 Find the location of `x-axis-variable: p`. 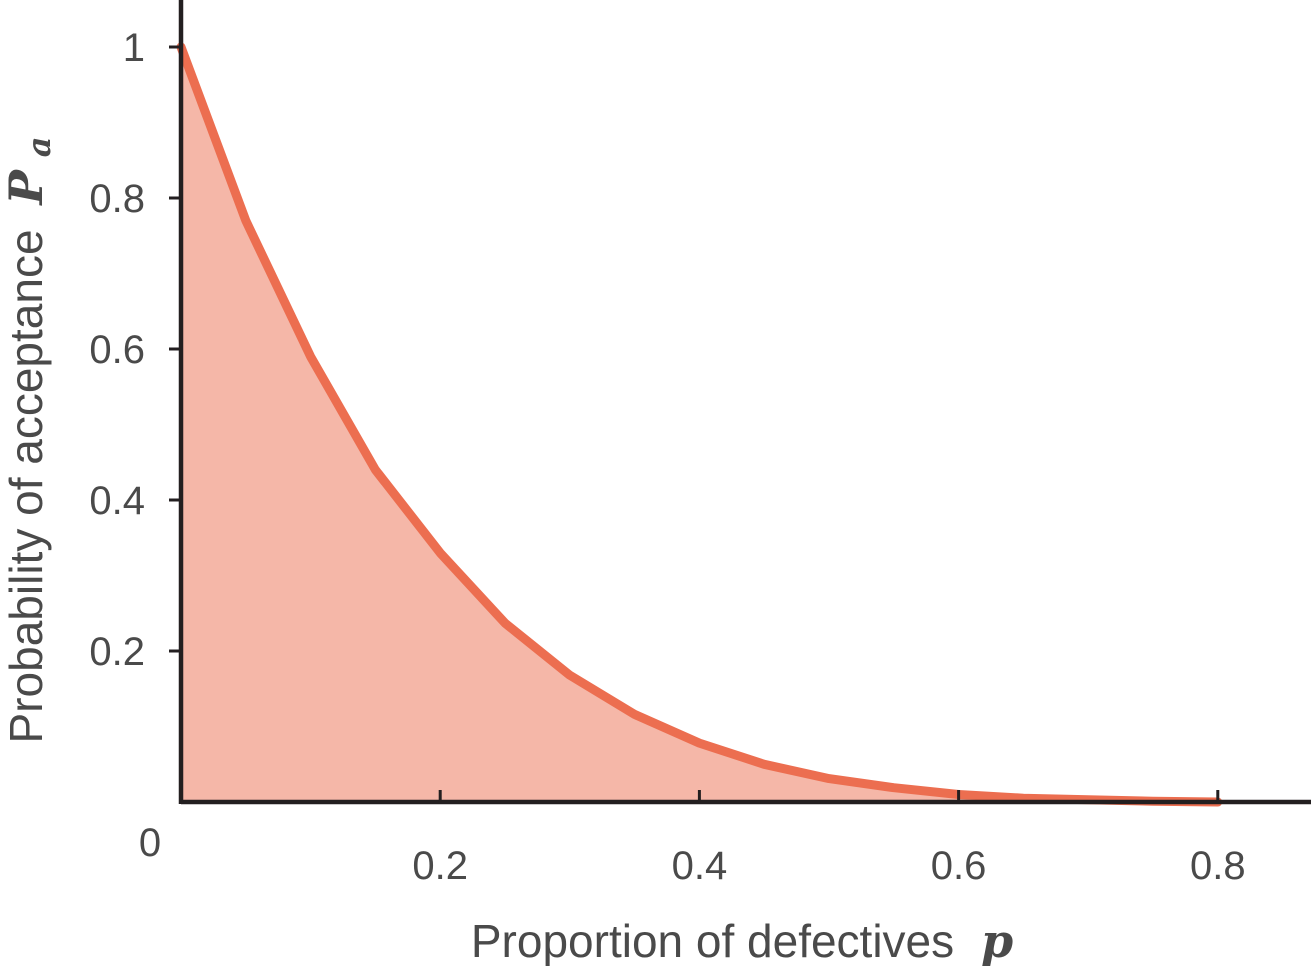

x-axis-variable: p is located at coordinates (997, 940).